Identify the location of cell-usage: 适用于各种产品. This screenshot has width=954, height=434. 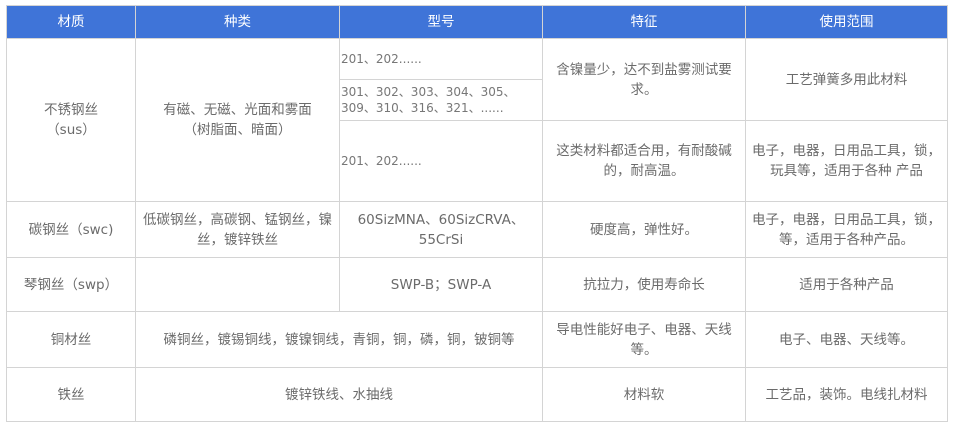
(846, 284).